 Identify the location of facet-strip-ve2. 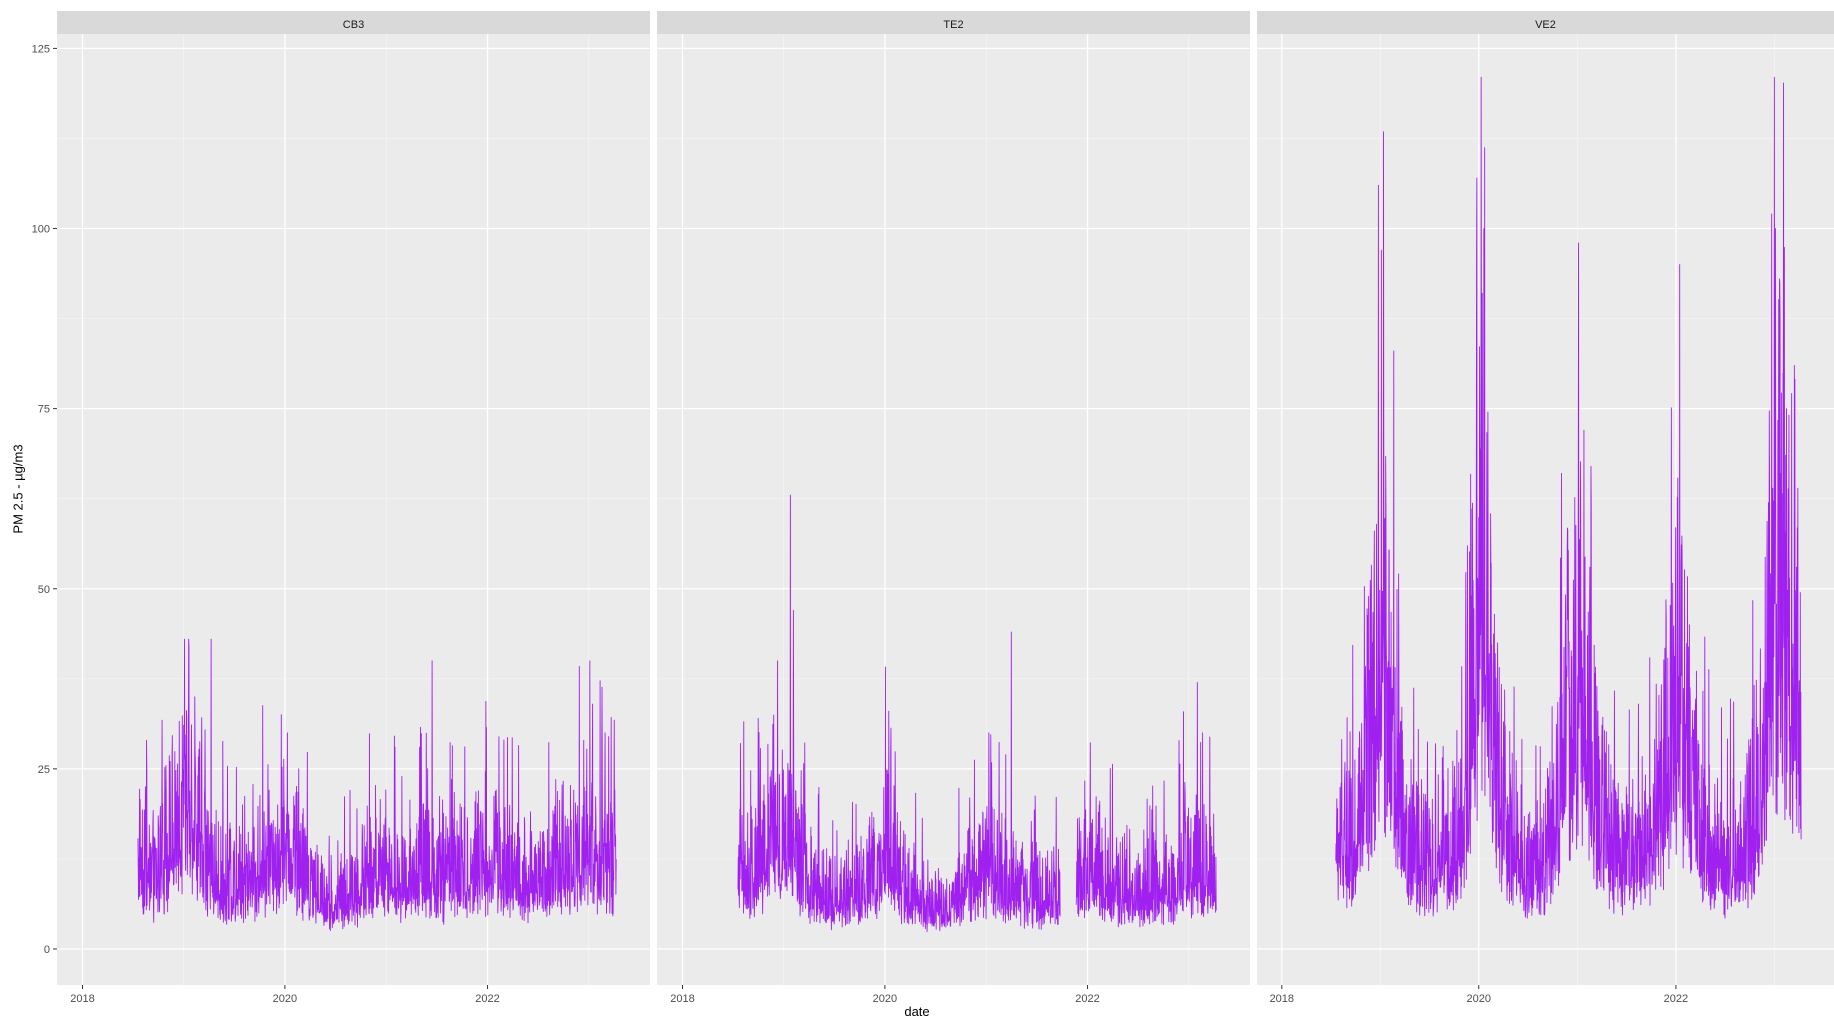
(1545, 22).